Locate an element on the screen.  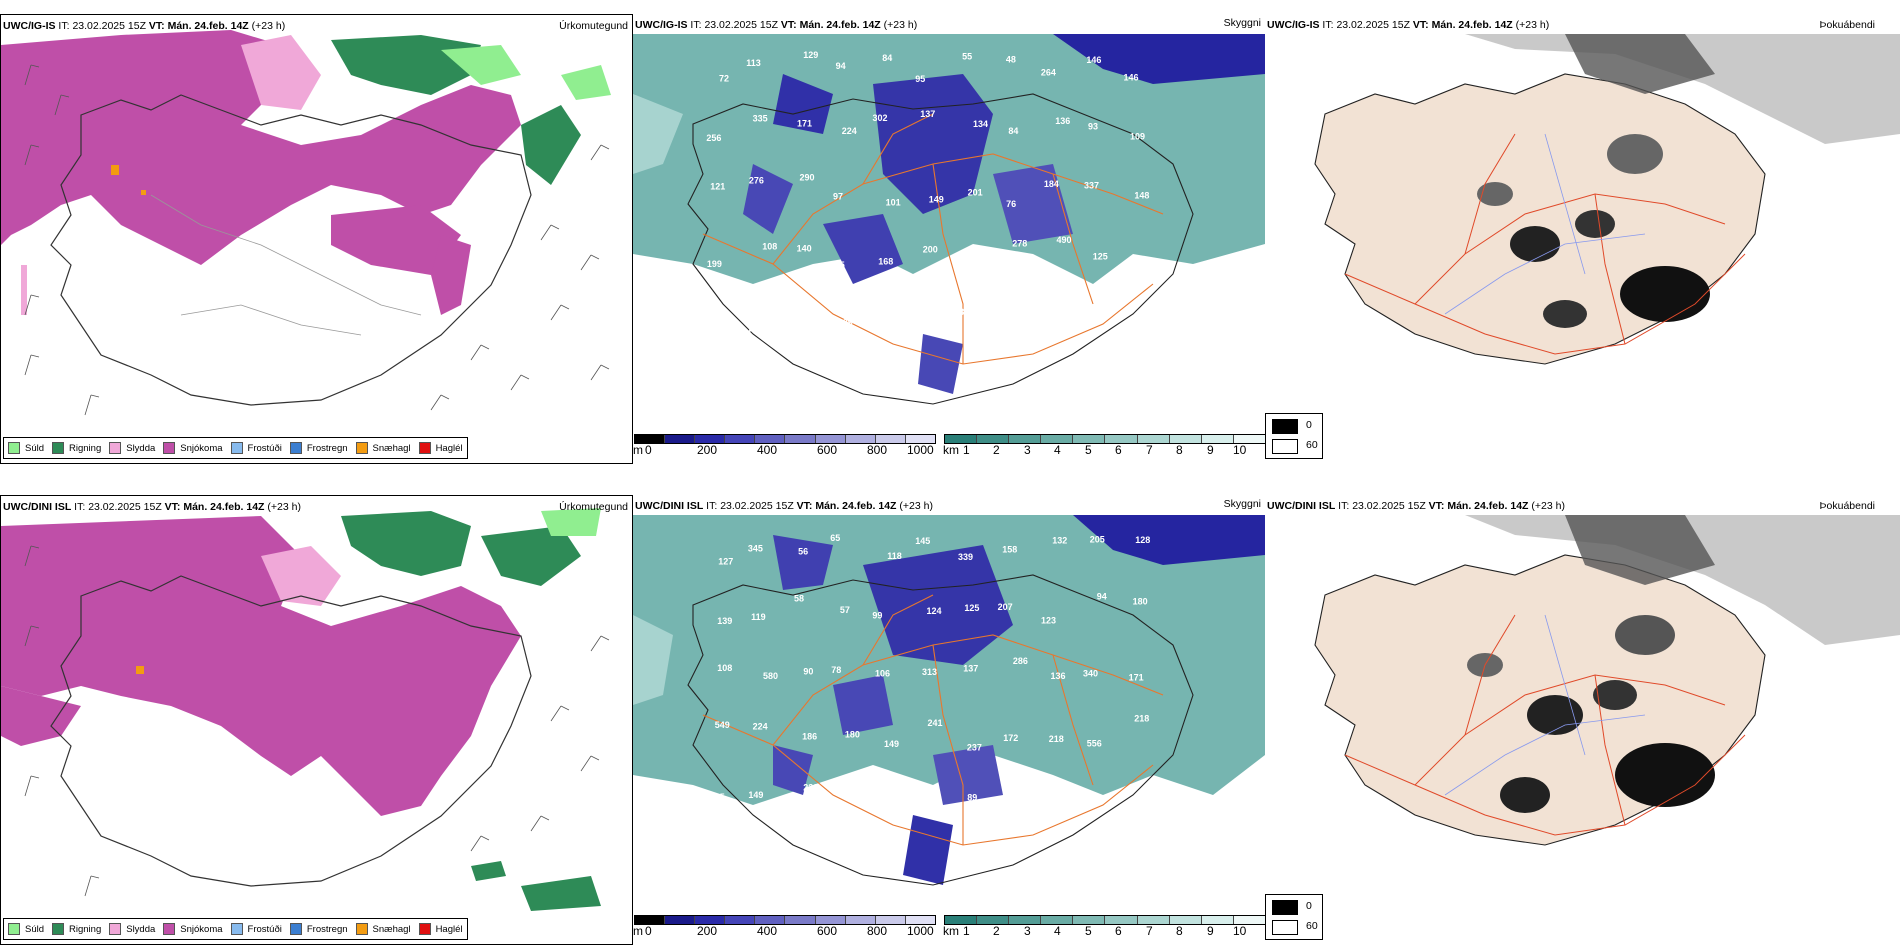
panel-title: Skyggni is located at coordinates (1242, 23).